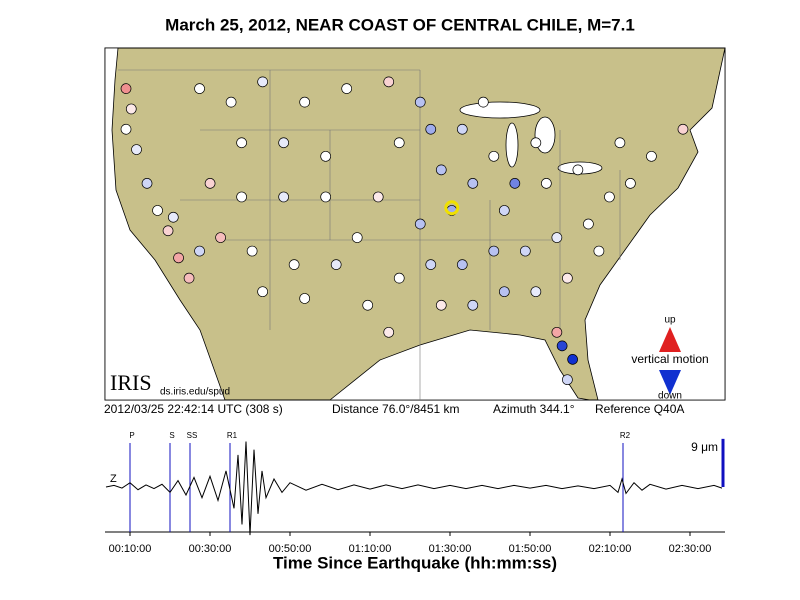 This screenshot has height=600, width=800. I want to click on x-axis-title: Time Since Earthquake (hh:mm:ss), so click(415, 562).